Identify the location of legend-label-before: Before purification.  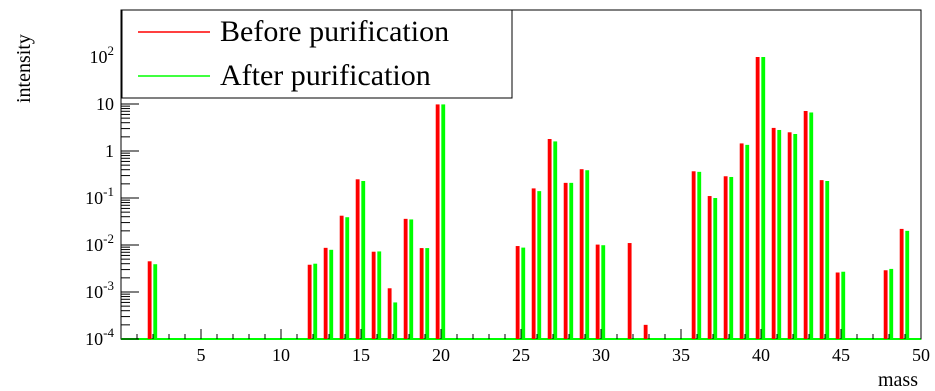
(334, 31).